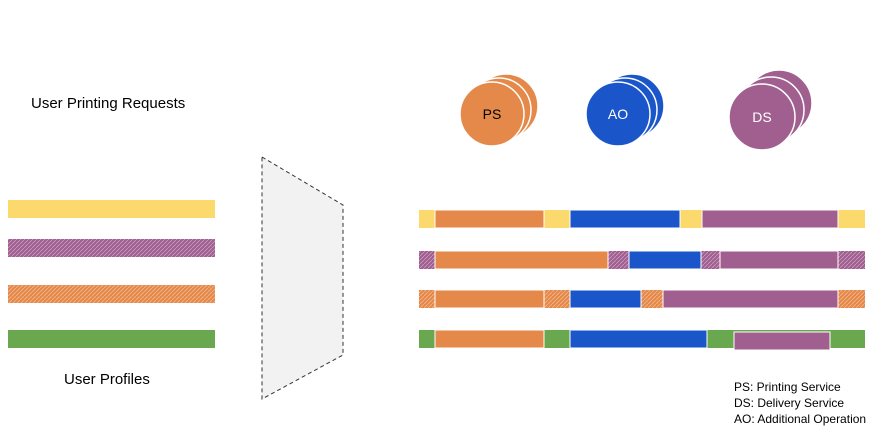 Image resolution: width=876 pixels, height=434 pixels. What do you see at coordinates (638, 339) in the screenshot?
I see `row4-ao-segment` at bounding box center [638, 339].